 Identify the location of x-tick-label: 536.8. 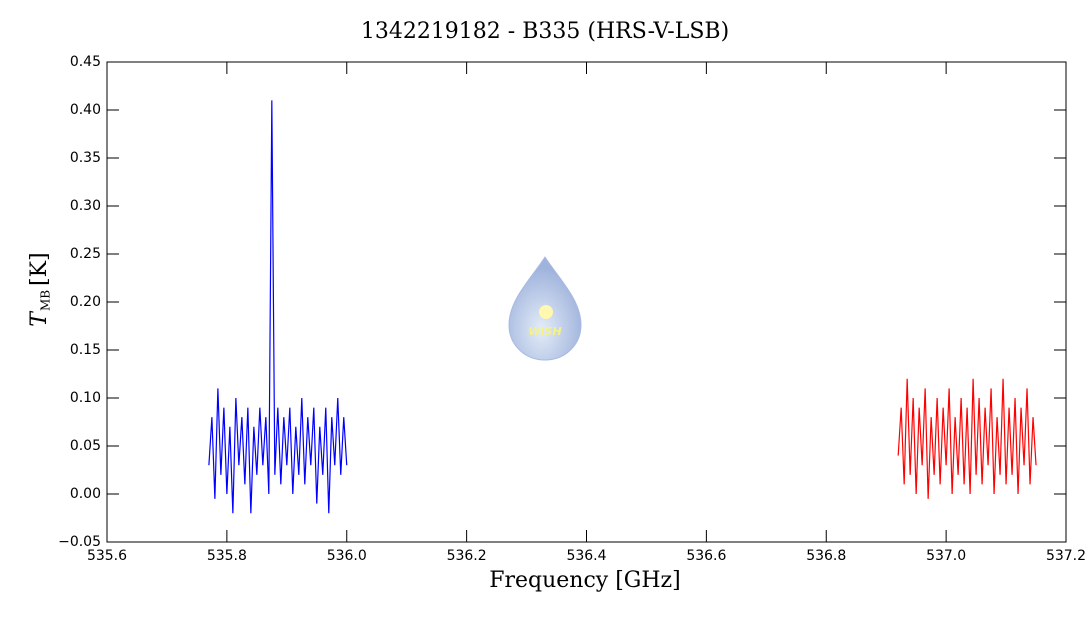
(826, 556).